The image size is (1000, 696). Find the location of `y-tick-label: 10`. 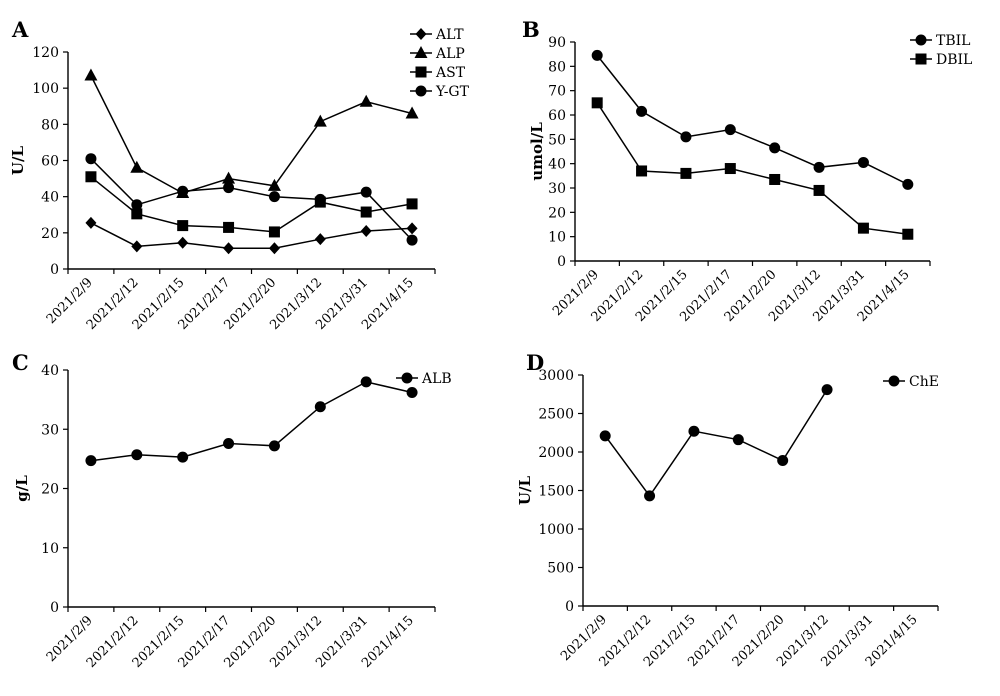

y-tick-label: 10 is located at coordinates (557, 238).